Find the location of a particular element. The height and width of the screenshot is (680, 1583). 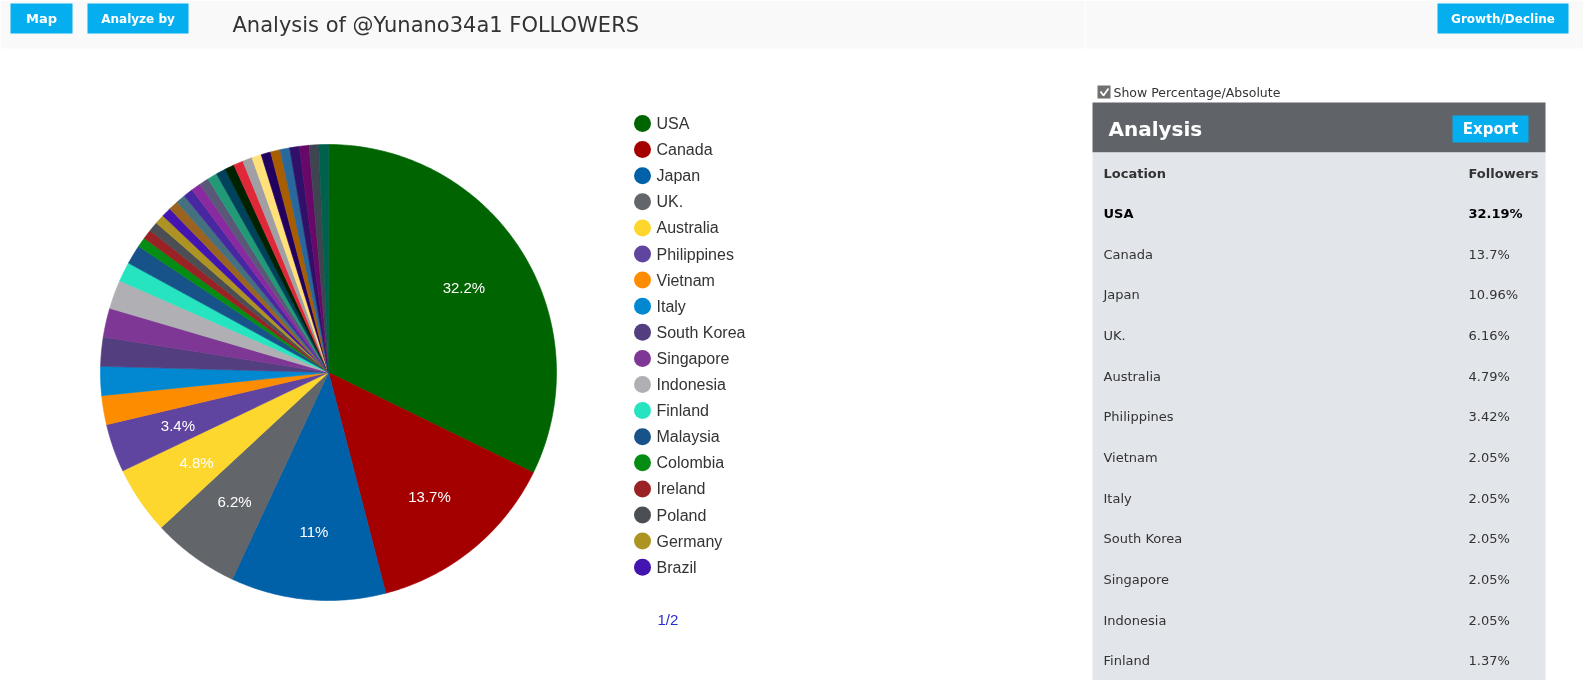

category-label: Australia is located at coordinates (1132, 376).